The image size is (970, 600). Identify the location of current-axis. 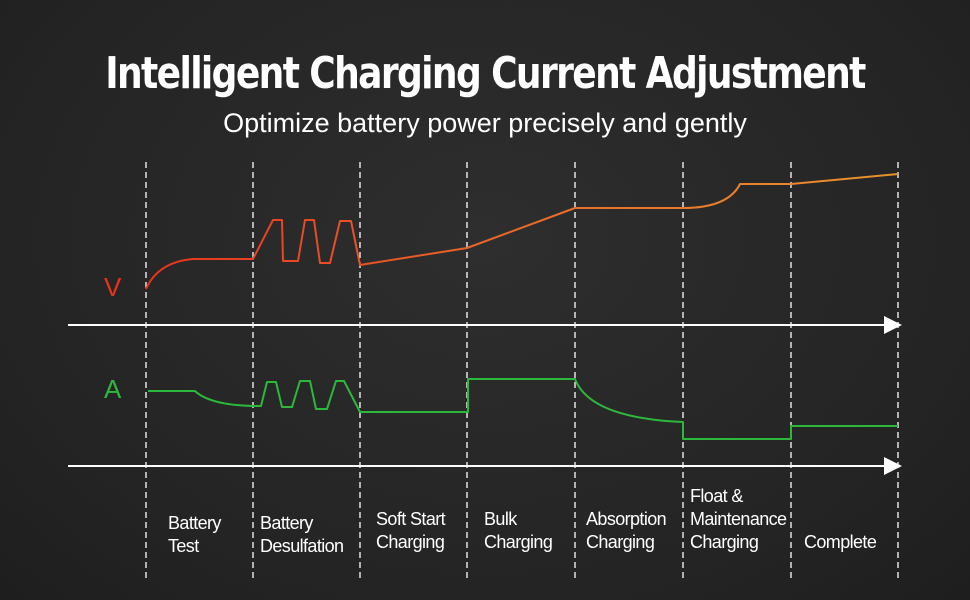
(485, 466).